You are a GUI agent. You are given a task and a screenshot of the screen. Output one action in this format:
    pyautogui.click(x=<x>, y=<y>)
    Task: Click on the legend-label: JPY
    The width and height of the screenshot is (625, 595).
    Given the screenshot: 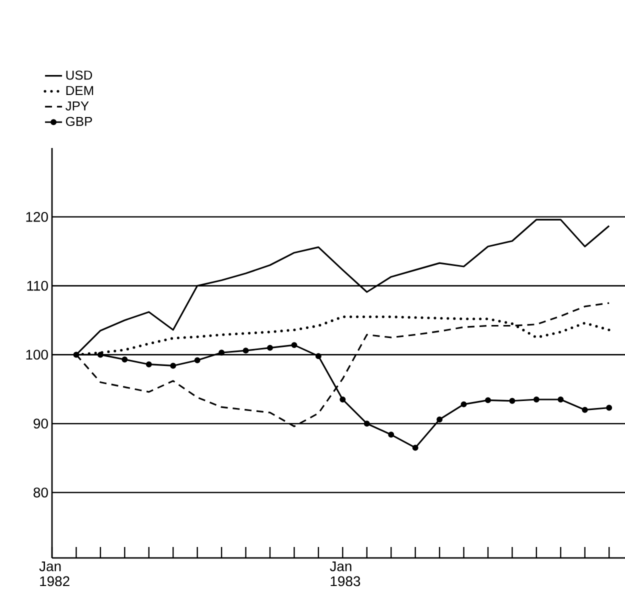 What is the action you would take?
    pyautogui.click(x=77, y=106)
    